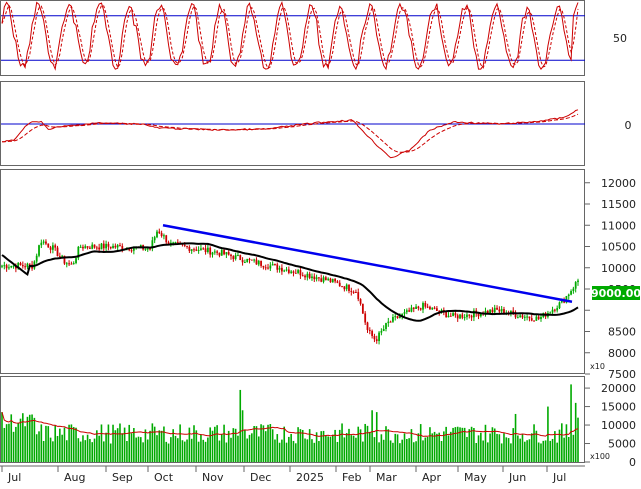  What do you see at coordinates (618, 225) in the screenshot?
I see `price-tick-label: 11000` at bounding box center [618, 225].